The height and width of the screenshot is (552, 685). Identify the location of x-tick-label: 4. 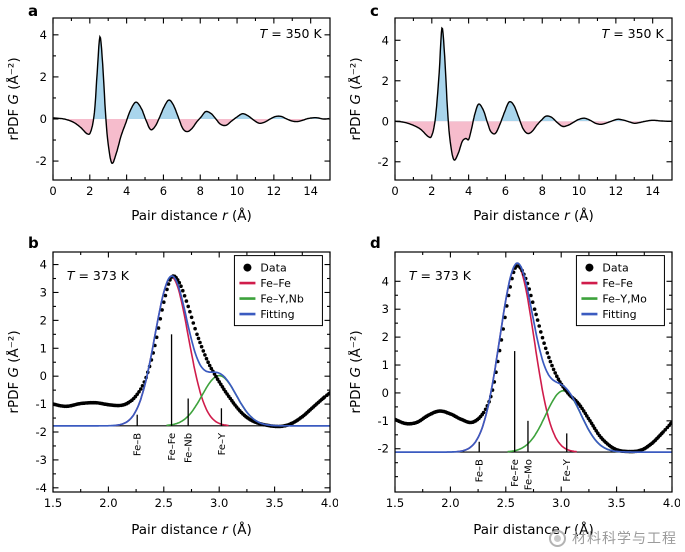
(468, 191).